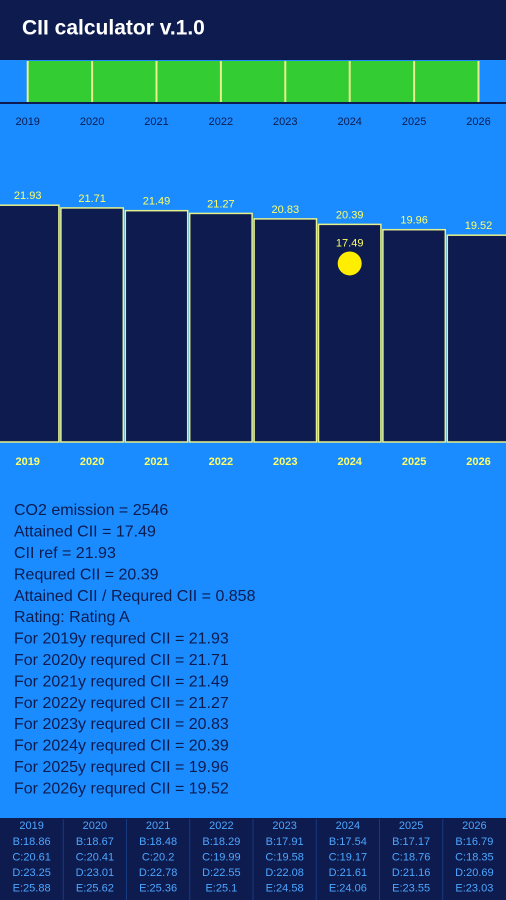 This screenshot has height=900, width=506. Describe the element at coordinates (221, 888) in the screenshot. I see `table-cell: E:25.1` at that location.